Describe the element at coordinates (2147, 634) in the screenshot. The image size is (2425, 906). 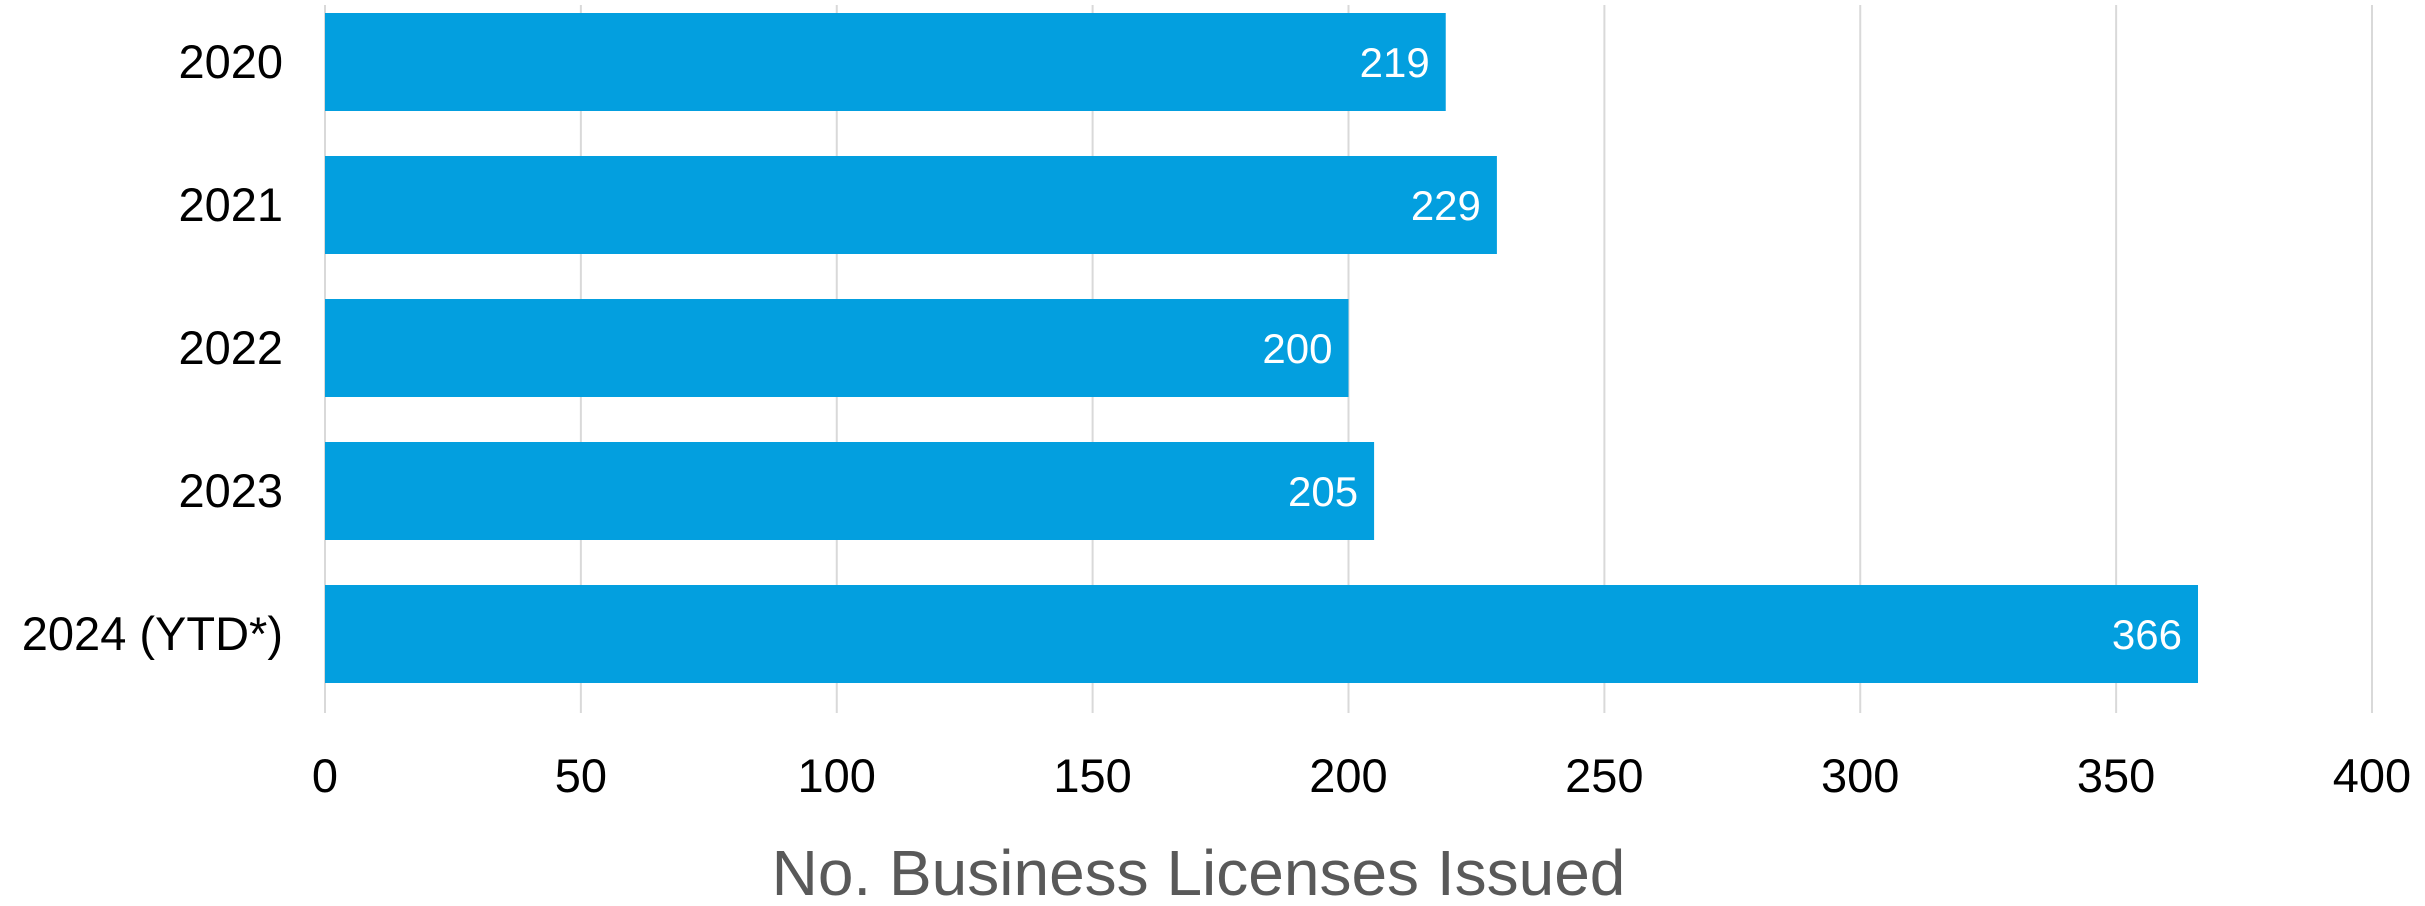
I see `bar-value-label: 366` at that location.